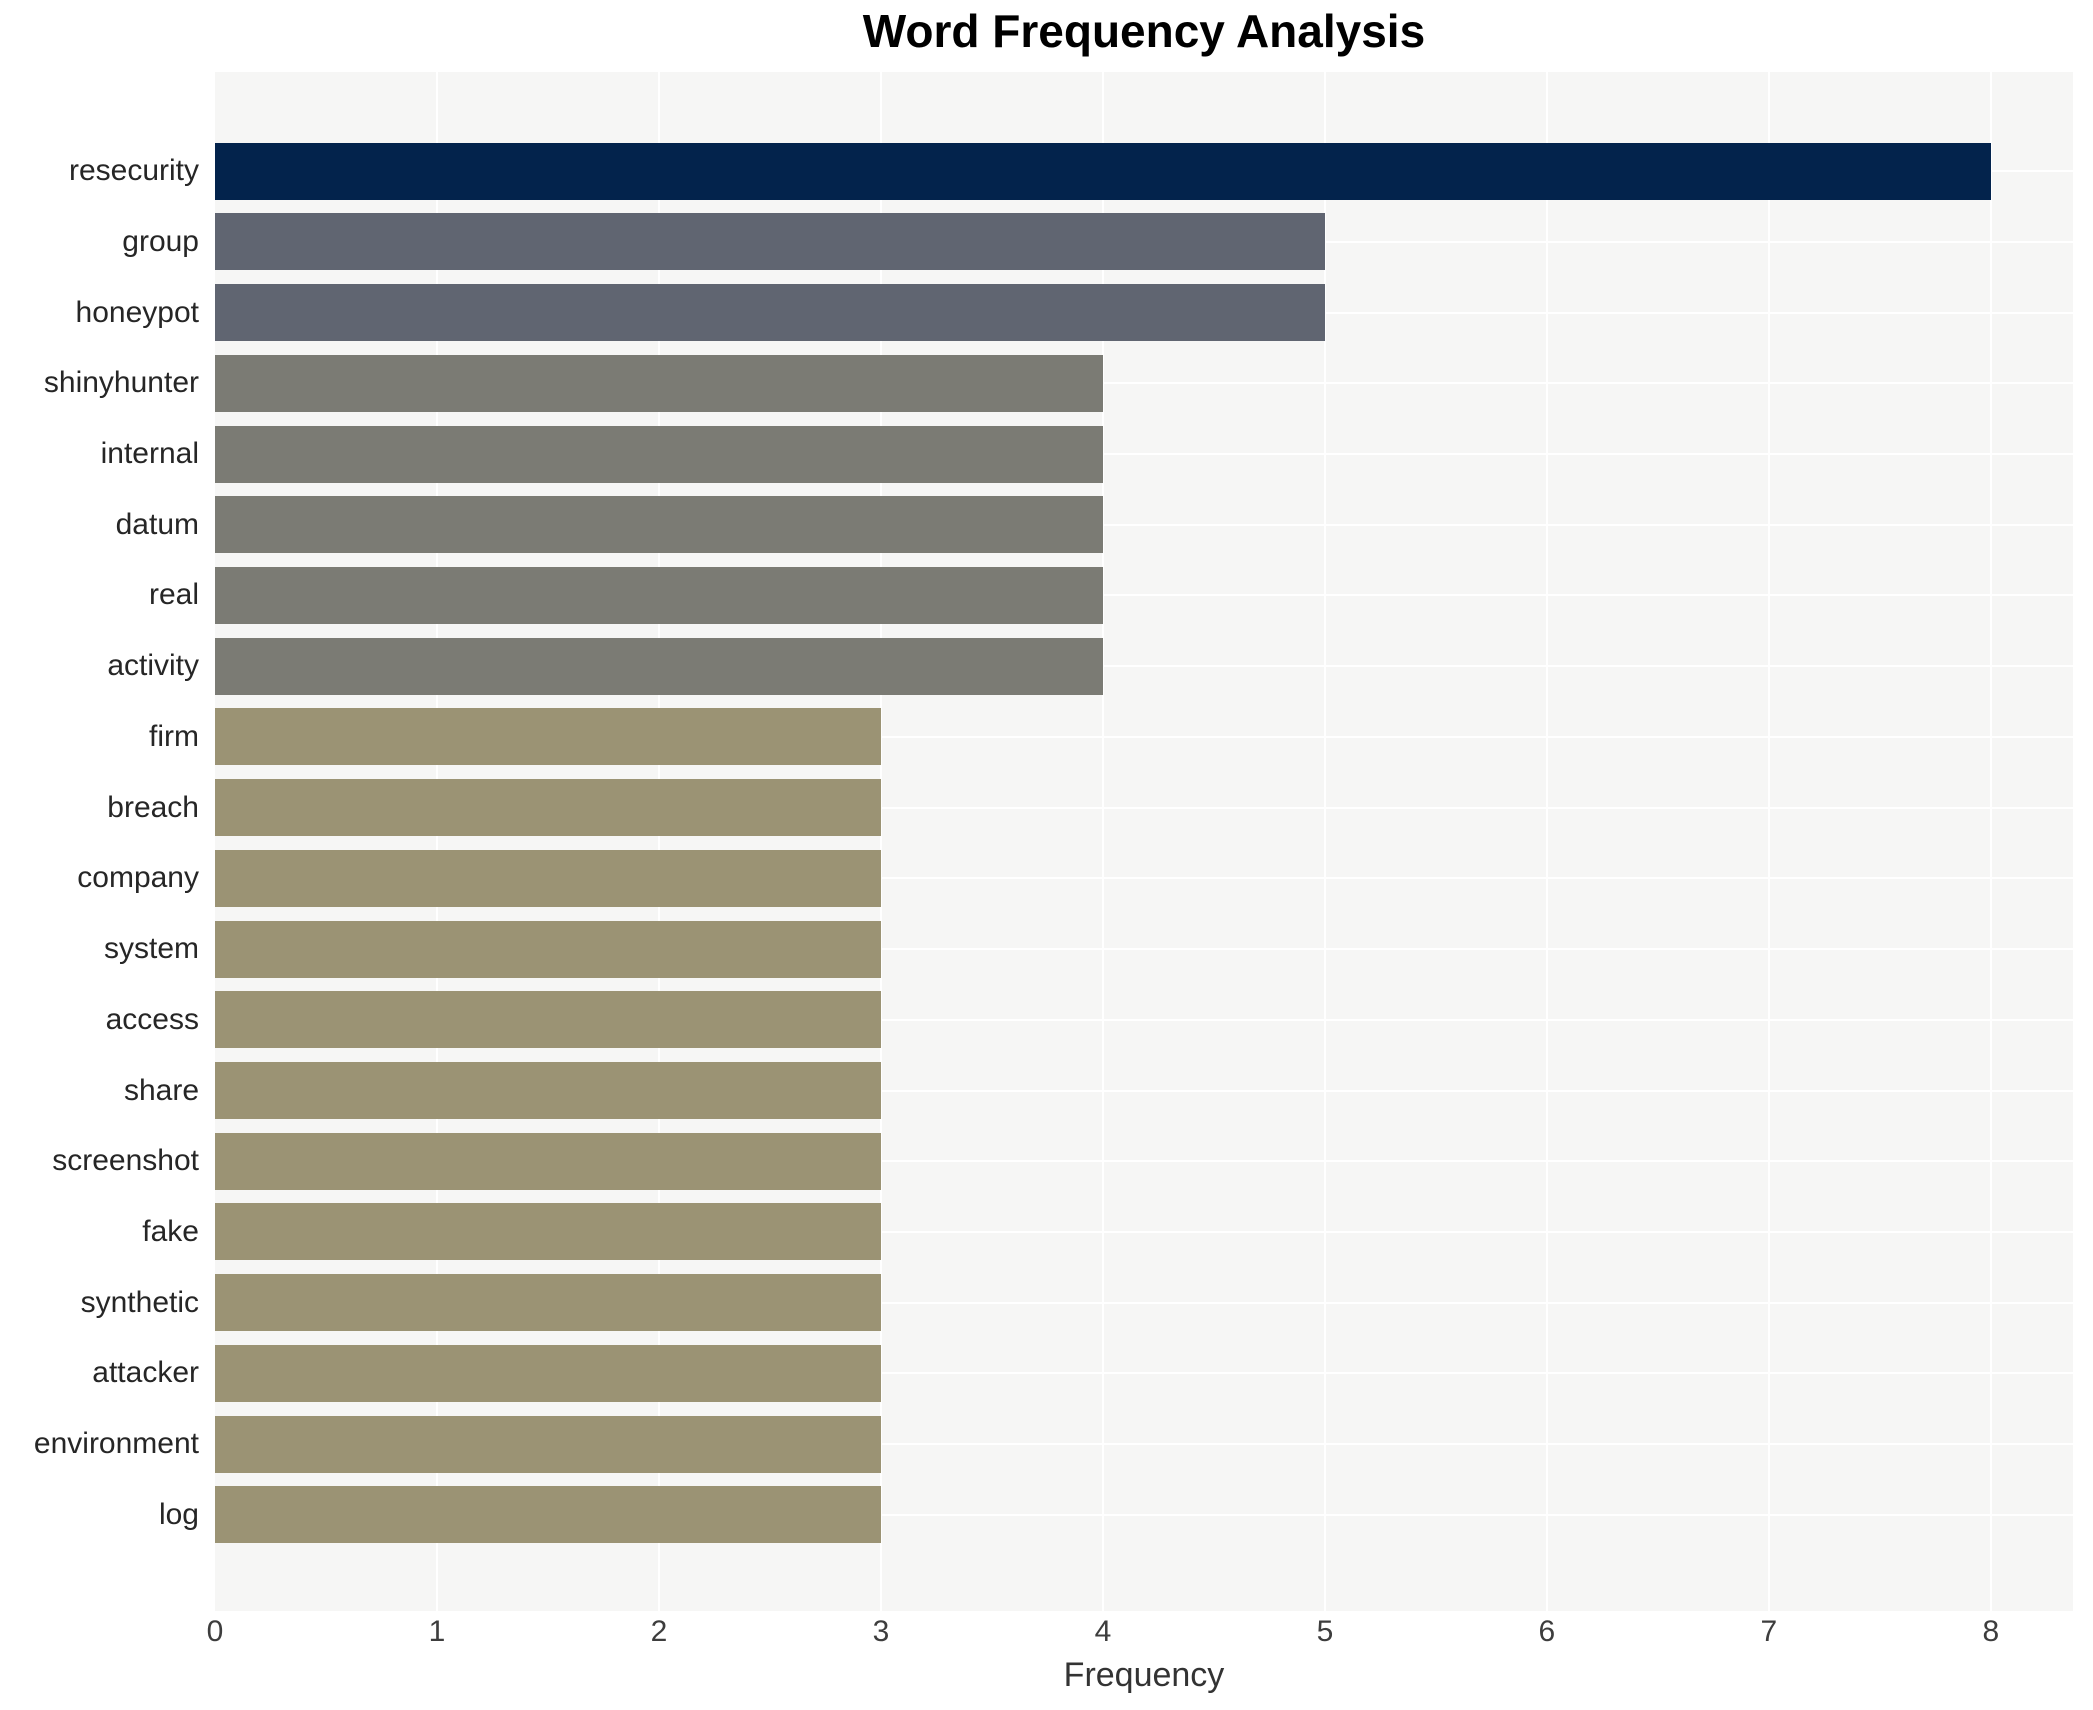 Image resolution: width=2093 pixels, height=1710 pixels. I want to click on bar-row: firm, so click(1046, 737).